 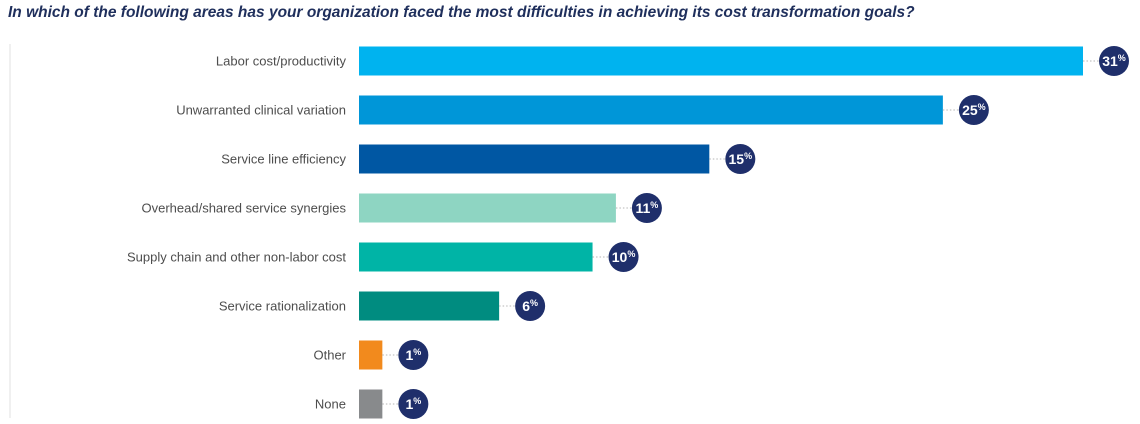 I want to click on category-label: Unwarranted clinical variation, so click(x=261, y=110).